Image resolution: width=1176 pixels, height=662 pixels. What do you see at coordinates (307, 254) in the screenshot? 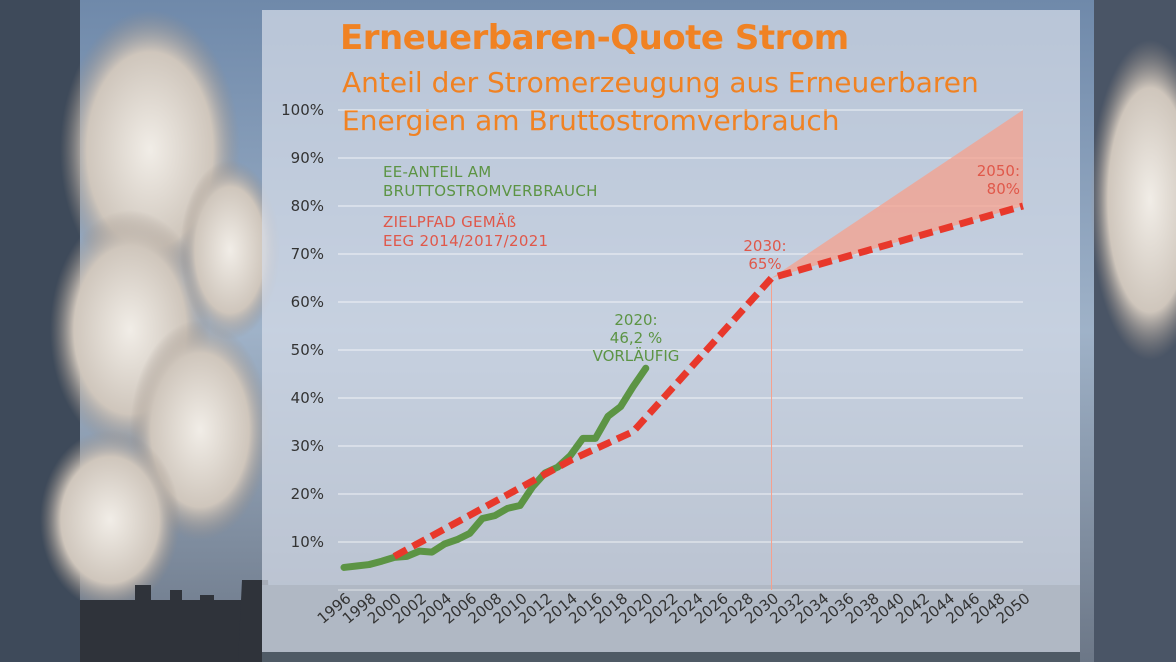
I see `y-tick-label: 70%` at bounding box center [307, 254].